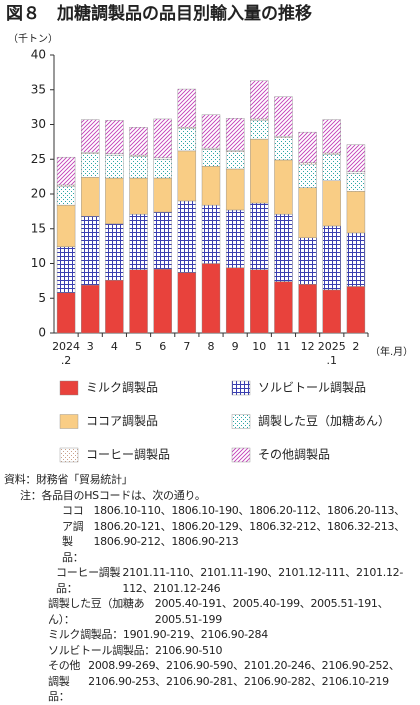  What do you see at coordinates (356, 346) in the screenshot?
I see `x-tick-label: 2` at bounding box center [356, 346].